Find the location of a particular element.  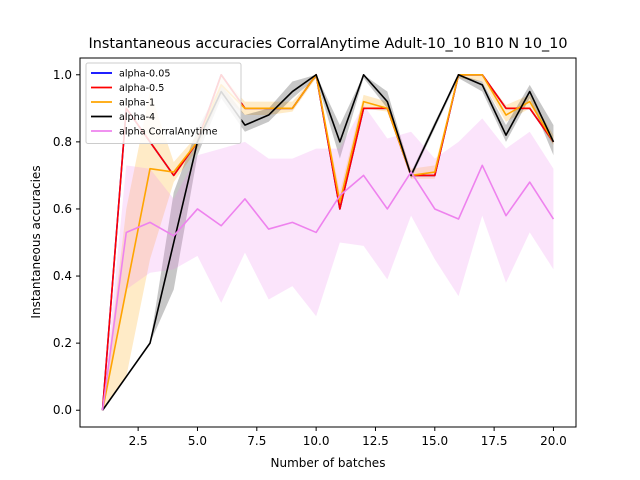

x-axis-label: Number of batches is located at coordinates (328, 463).